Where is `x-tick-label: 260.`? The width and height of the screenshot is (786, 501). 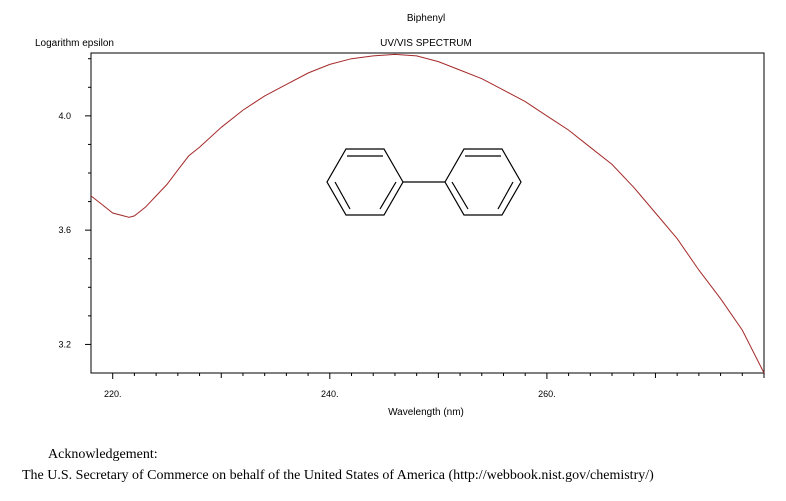 x-tick-label: 260. is located at coordinates (547, 394).